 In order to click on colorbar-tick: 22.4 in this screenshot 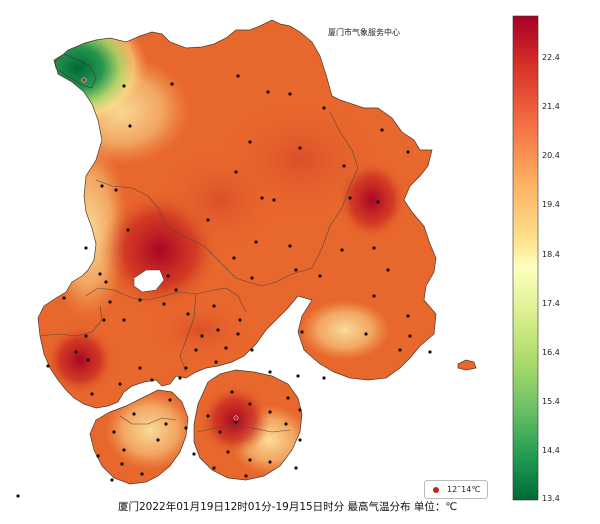, I will do `click(551, 57)`.